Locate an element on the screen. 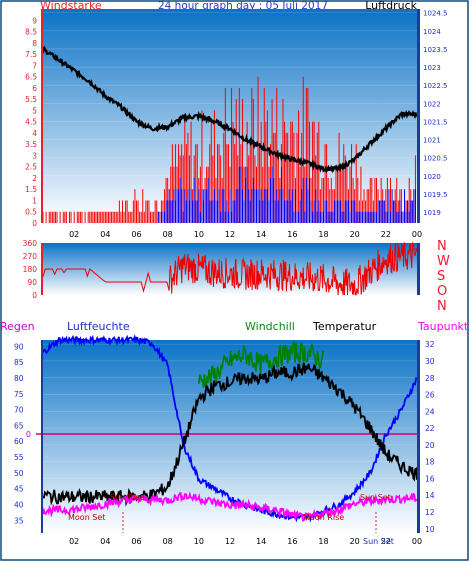 Image resolution: width=470 pixels, height=566 pixels. wind-x-tick-10: 22 is located at coordinates (386, 234).